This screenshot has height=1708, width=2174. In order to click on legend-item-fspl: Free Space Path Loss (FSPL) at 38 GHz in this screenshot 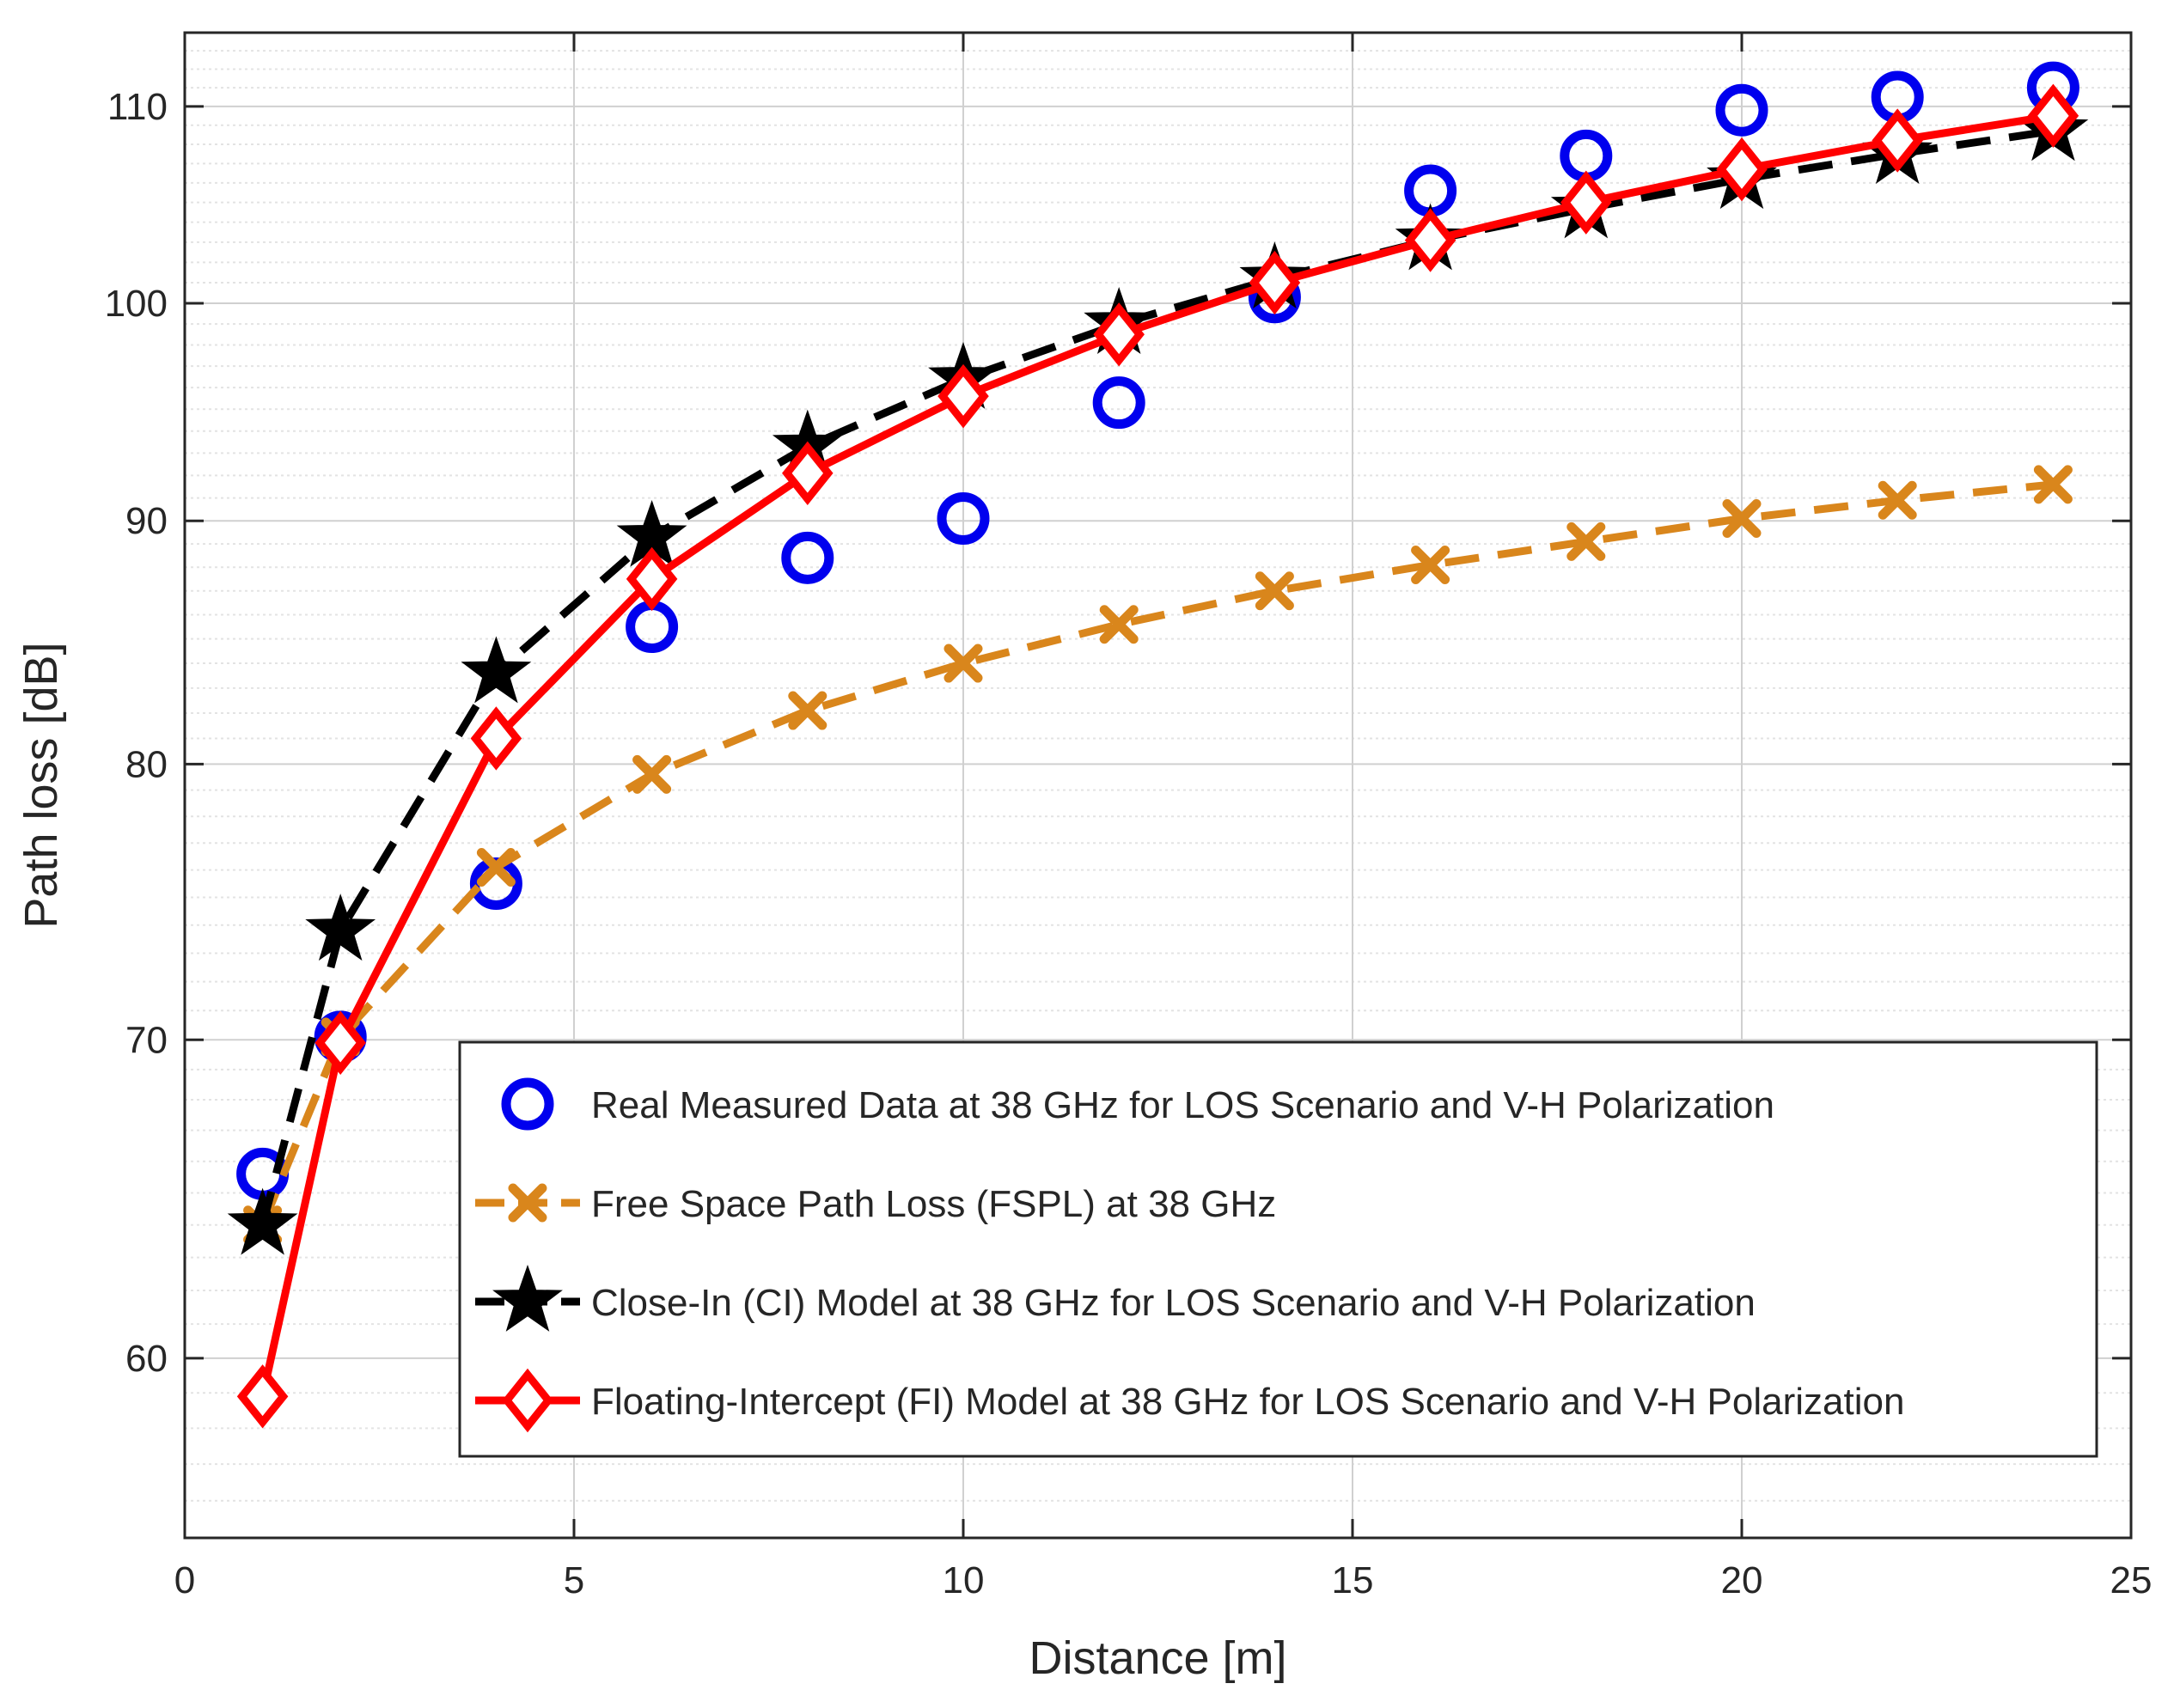, I will do `click(875, 1204)`.